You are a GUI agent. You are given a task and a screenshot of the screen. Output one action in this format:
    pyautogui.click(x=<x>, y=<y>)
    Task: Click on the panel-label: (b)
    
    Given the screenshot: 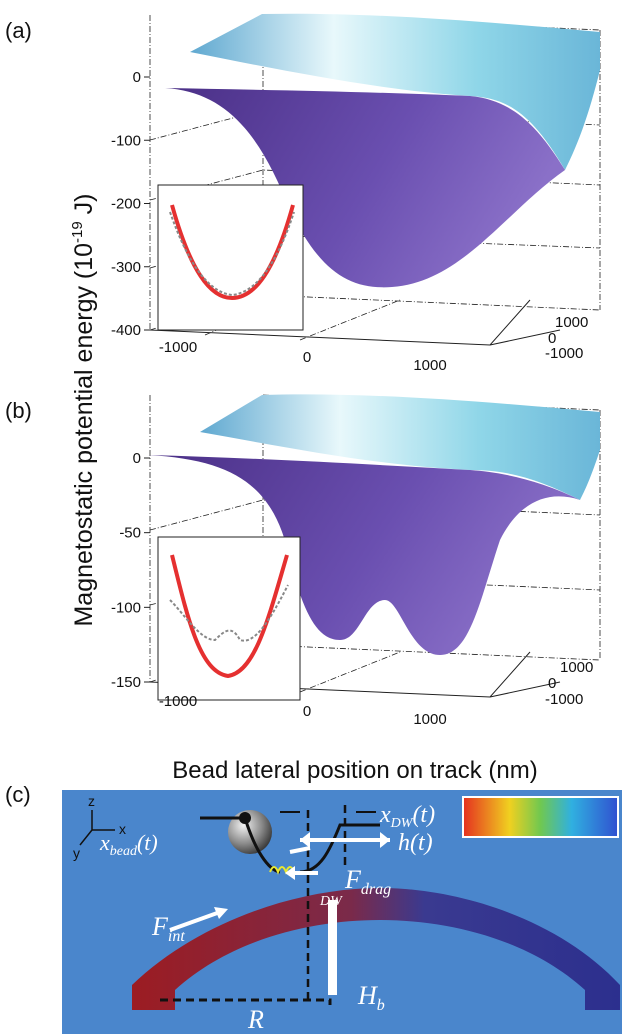 What is the action you would take?
    pyautogui.click(x=18, y=410)
    